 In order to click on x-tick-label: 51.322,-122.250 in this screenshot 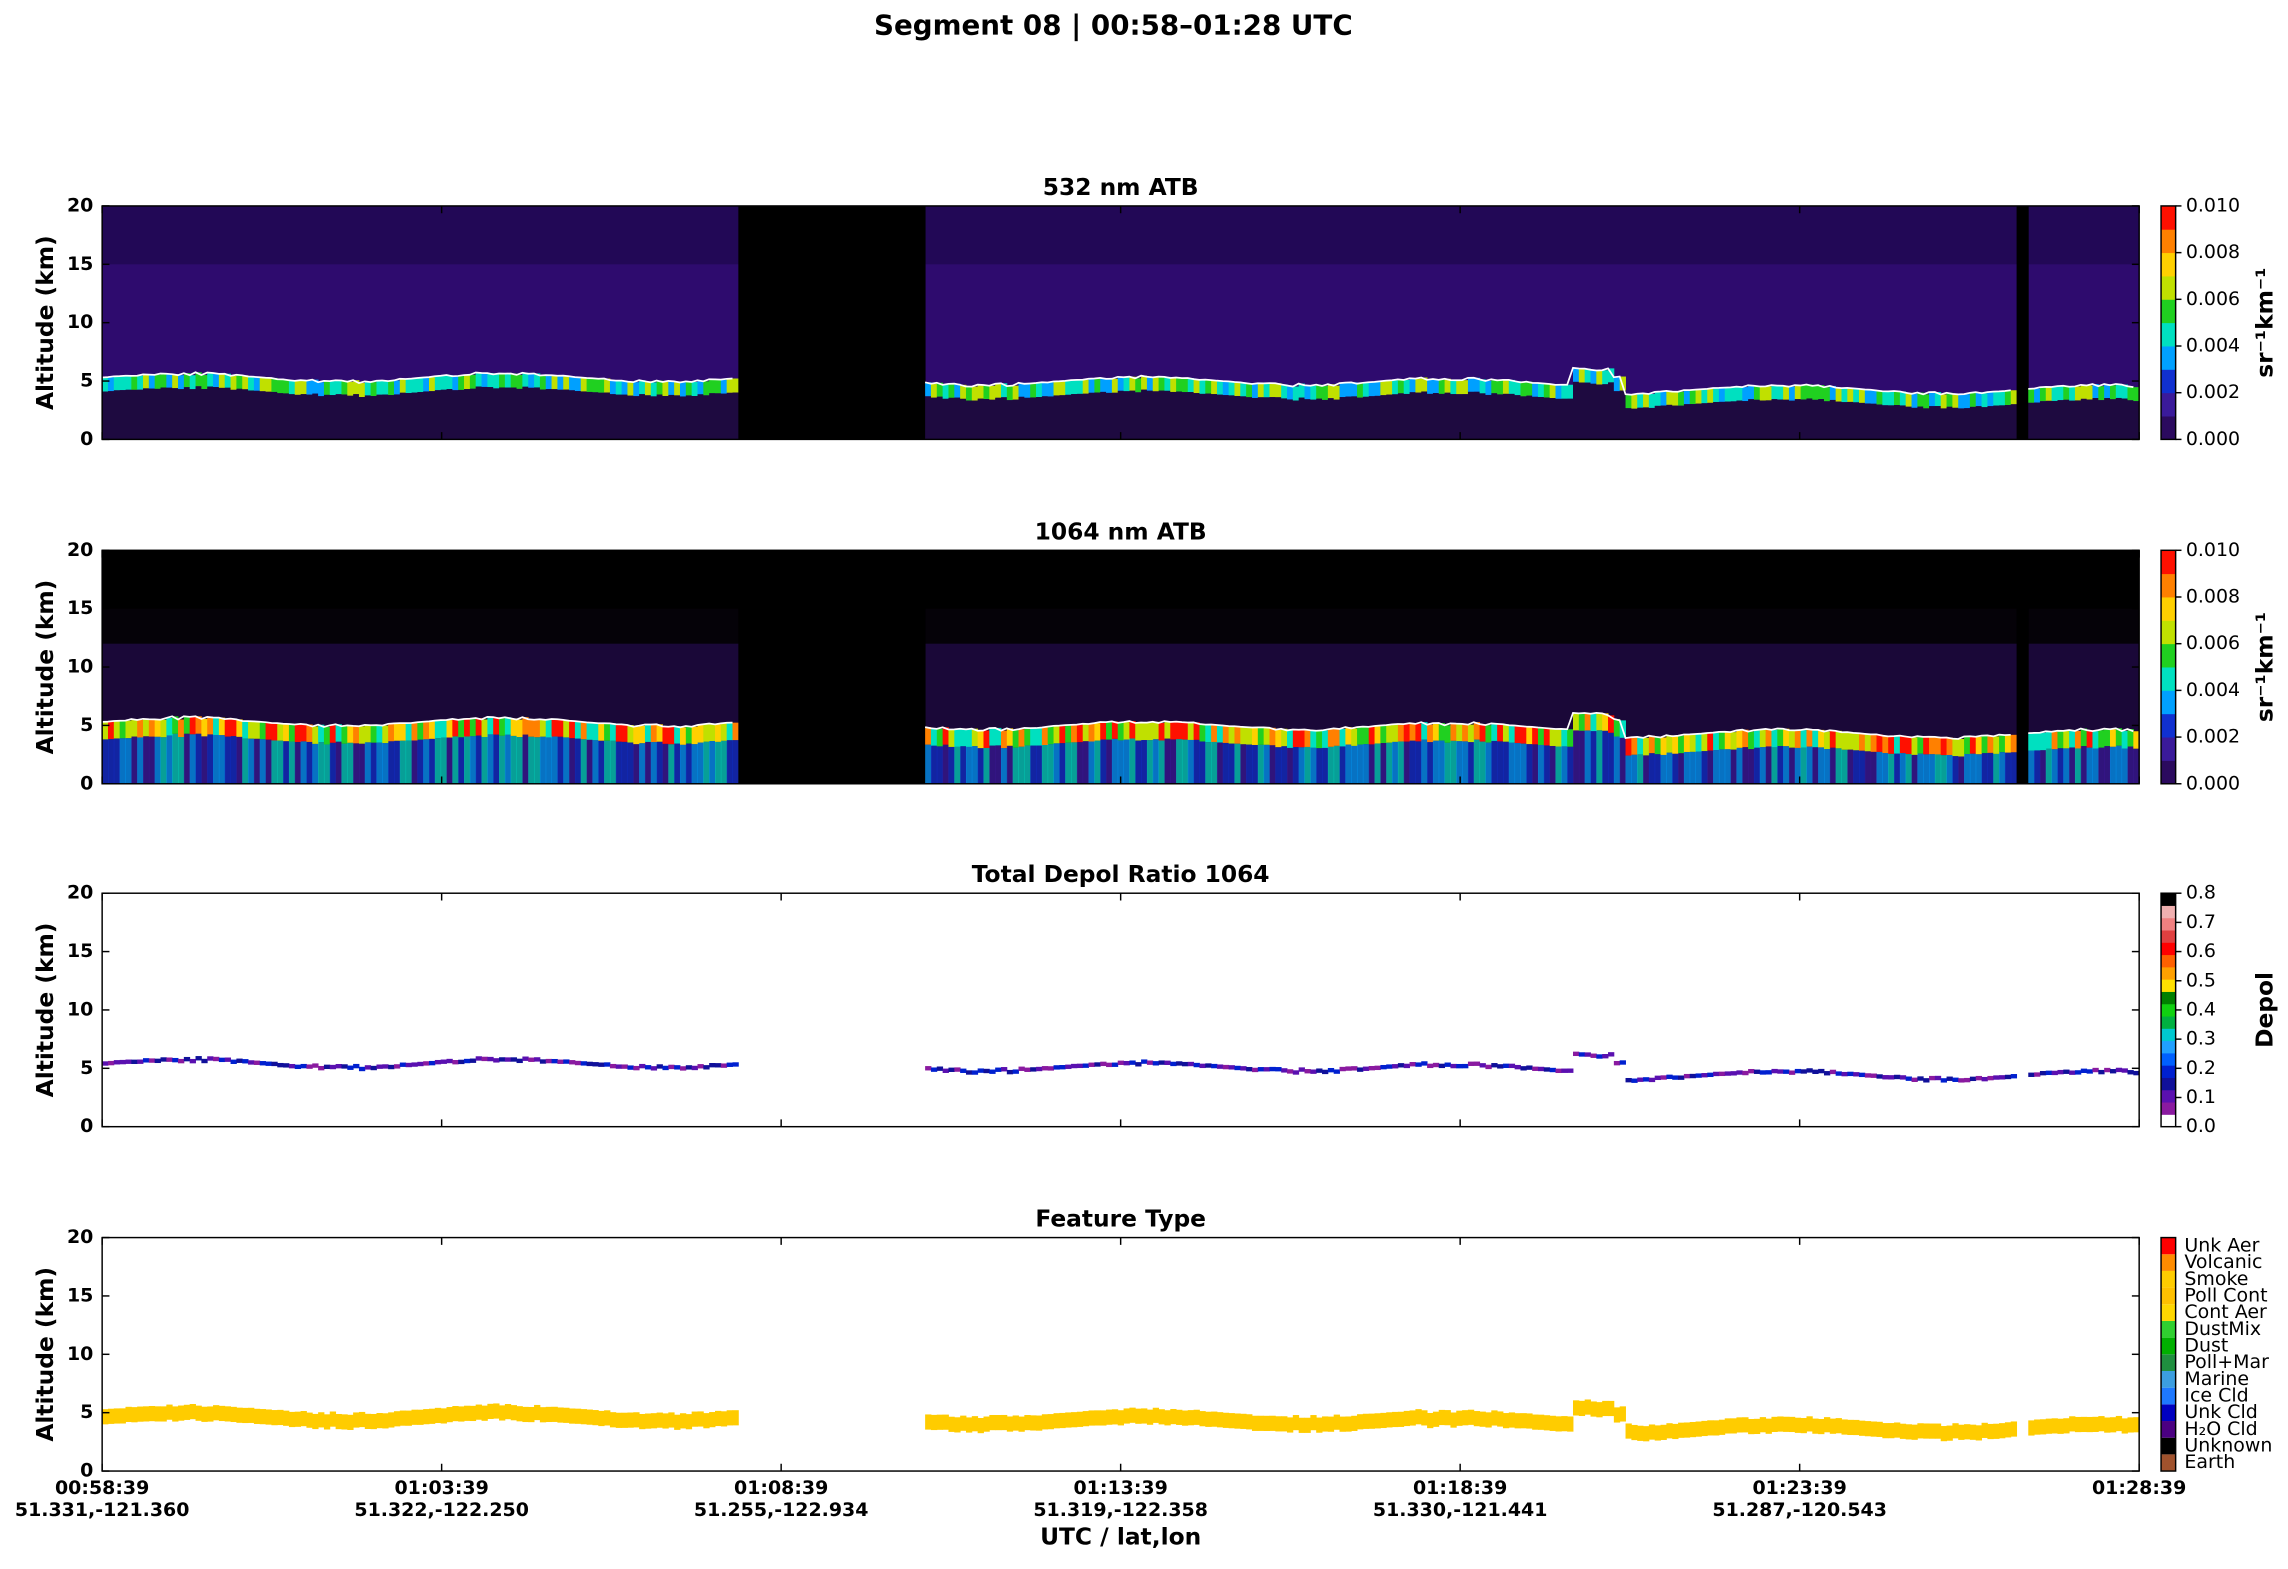, I will do `click(441, 1510)`.